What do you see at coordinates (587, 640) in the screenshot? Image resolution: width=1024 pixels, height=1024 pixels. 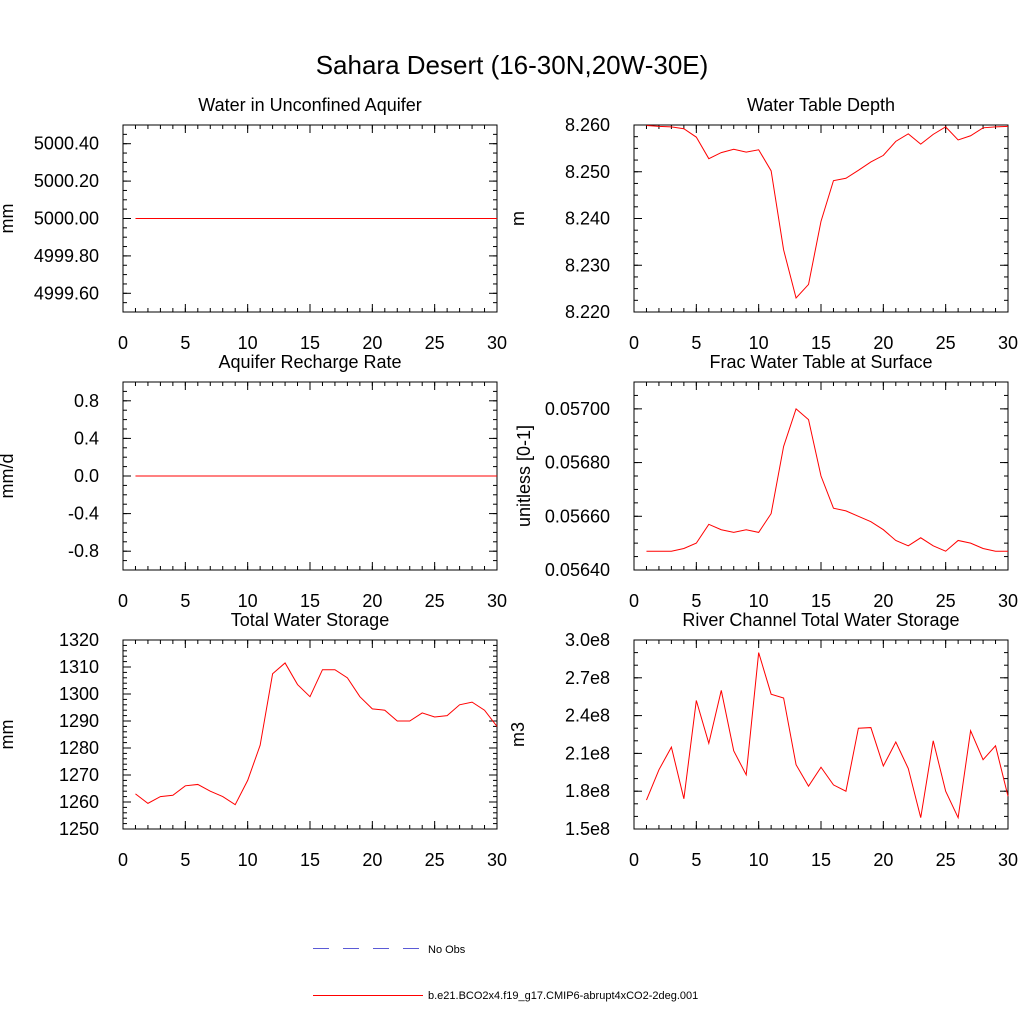 I see `y-tick-label: 3.0e8` at bounding box center [587, 640].